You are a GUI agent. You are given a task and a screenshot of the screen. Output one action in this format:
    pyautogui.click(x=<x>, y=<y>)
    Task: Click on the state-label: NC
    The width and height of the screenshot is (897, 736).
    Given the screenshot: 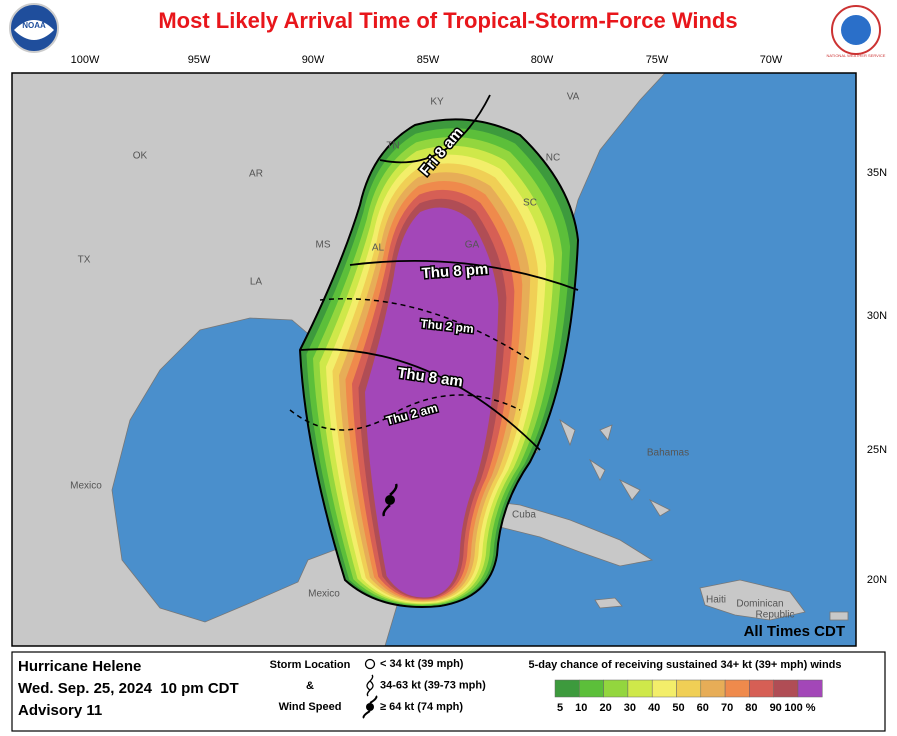 What is the action you would take?
    pyautogui.click(x=553, y=158)
    